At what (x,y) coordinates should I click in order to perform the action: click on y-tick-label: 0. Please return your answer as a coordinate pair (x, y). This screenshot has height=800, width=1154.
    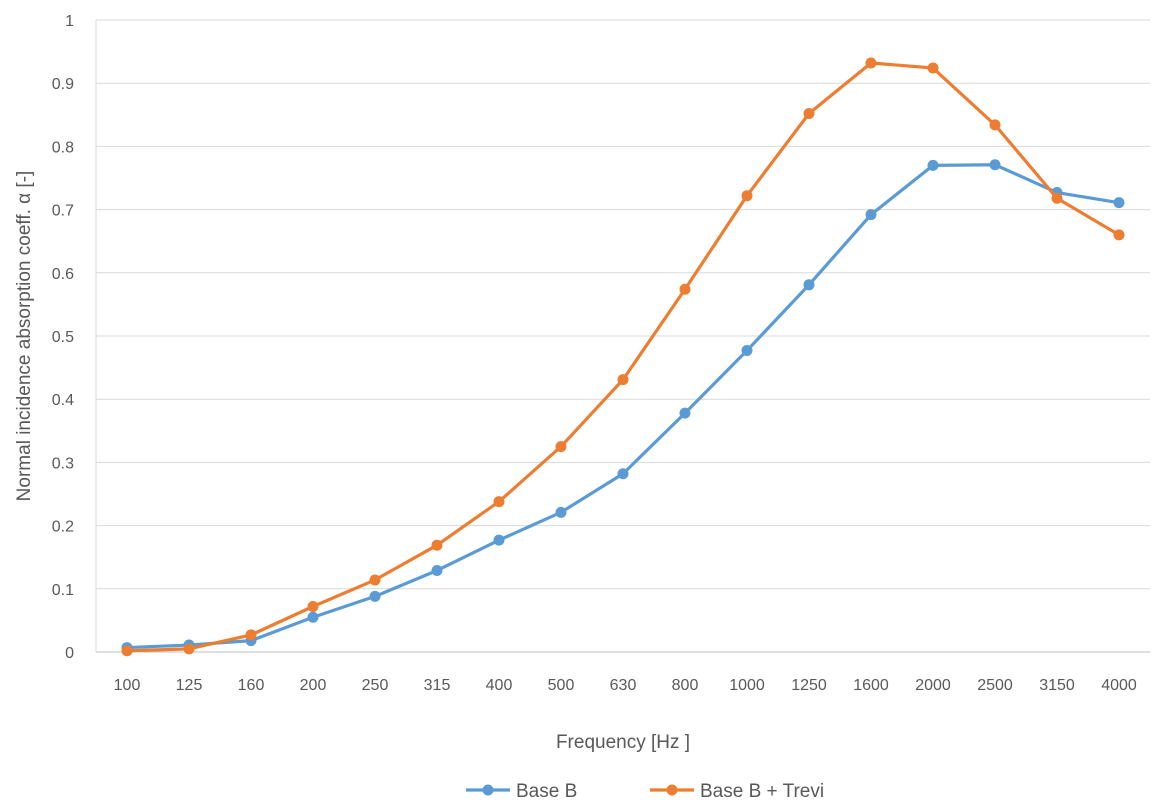
    Looking at the image, I should click on (69, 653).